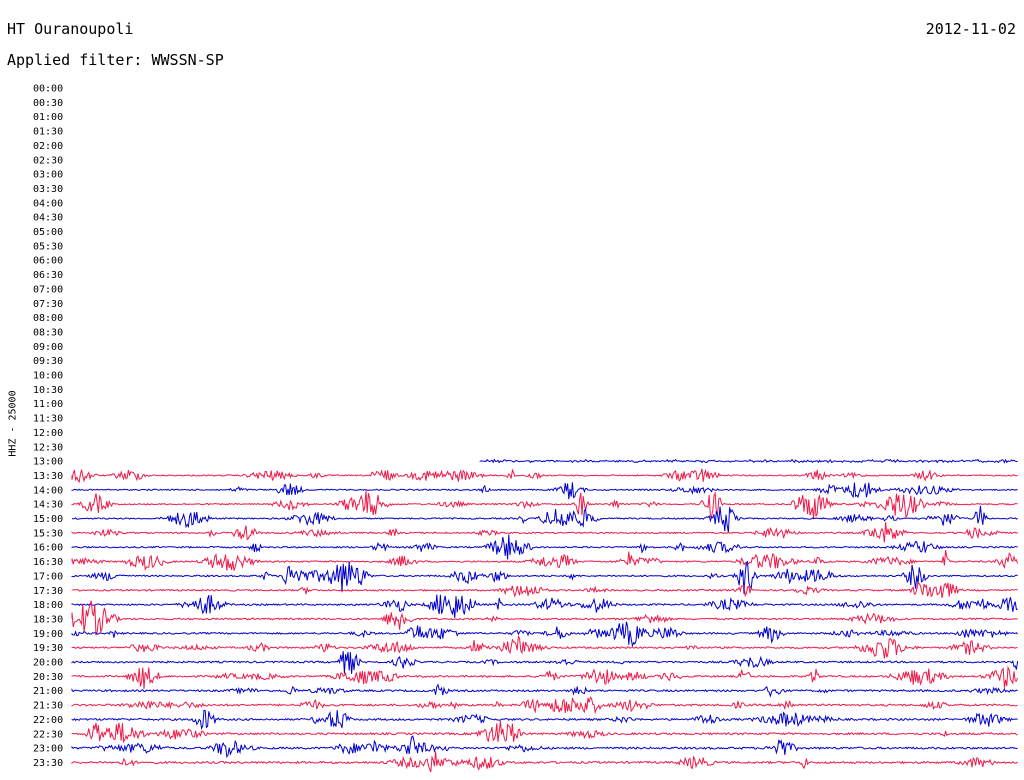  What do you see at coordinates (115, 60) in the screenshot?
I see `filter-label: Applied filter: WWSSN-SP` at bounding box center [115, 60].